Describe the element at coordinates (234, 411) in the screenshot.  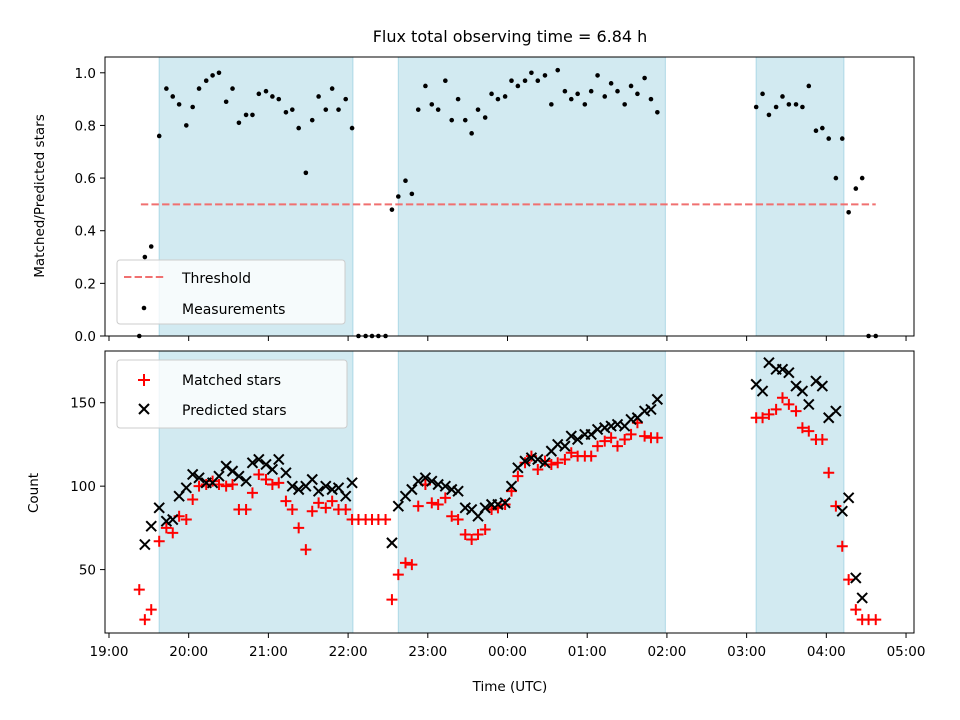
I see `legend-predicted-label: Predicted stars` at that location.